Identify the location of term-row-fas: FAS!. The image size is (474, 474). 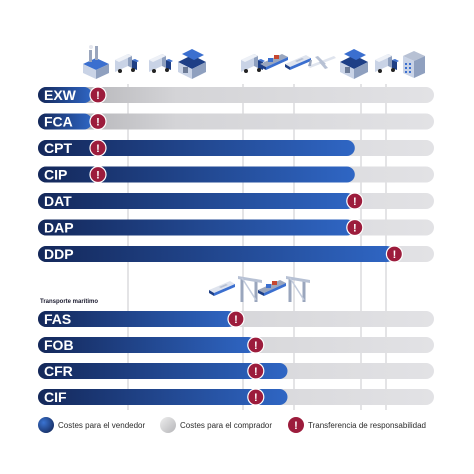
(236, 319).